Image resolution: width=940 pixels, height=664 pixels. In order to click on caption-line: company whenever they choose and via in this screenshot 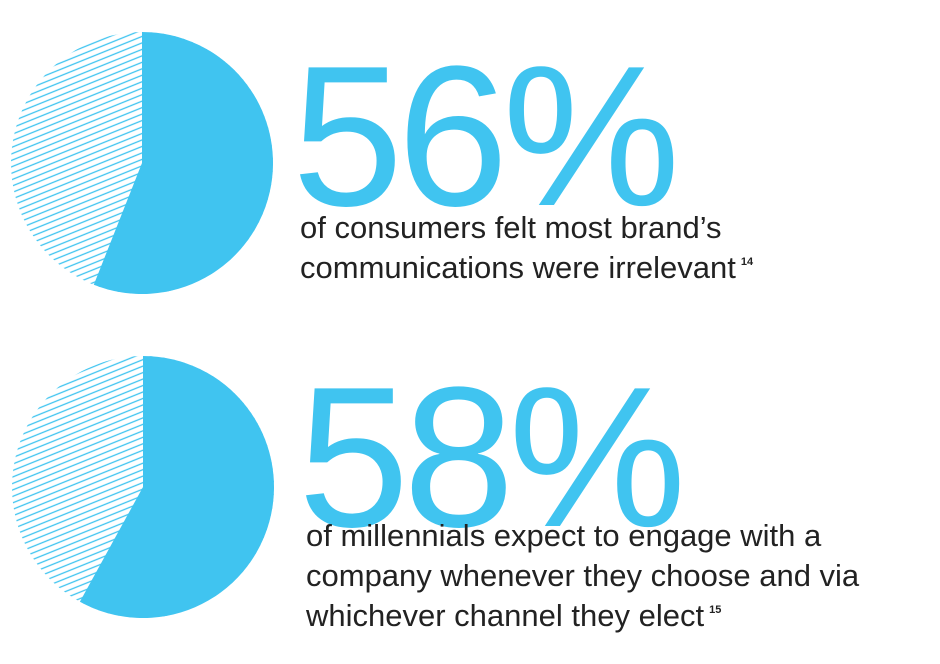, I will do `click(583, 575)`.